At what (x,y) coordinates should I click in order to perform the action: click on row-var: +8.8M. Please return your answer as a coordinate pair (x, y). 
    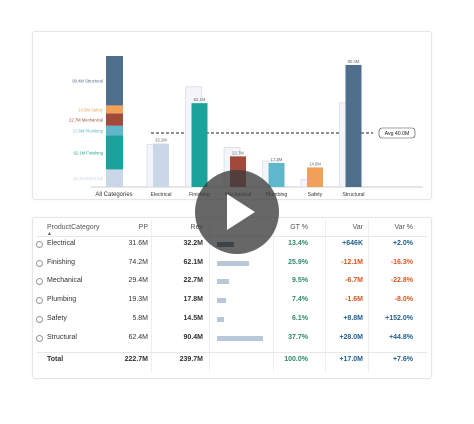
    Looking at the image, I should click on (353, 318).